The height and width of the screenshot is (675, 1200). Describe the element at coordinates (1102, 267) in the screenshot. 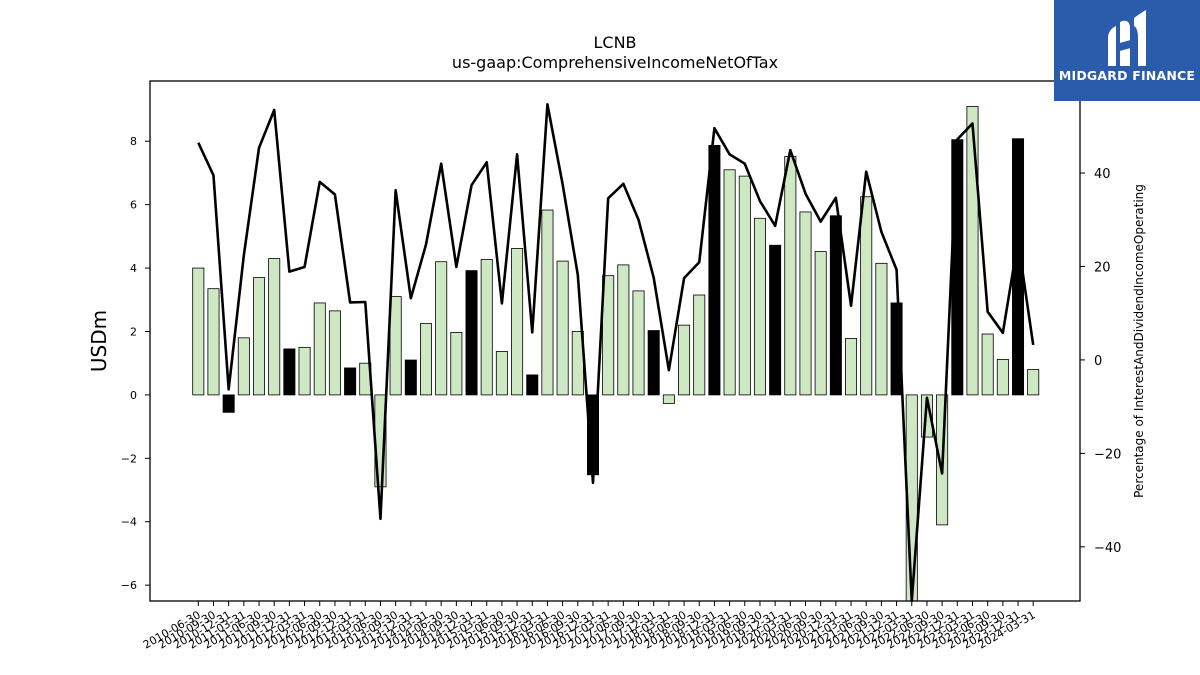

I see `y2-tick-label: 20` at that location.